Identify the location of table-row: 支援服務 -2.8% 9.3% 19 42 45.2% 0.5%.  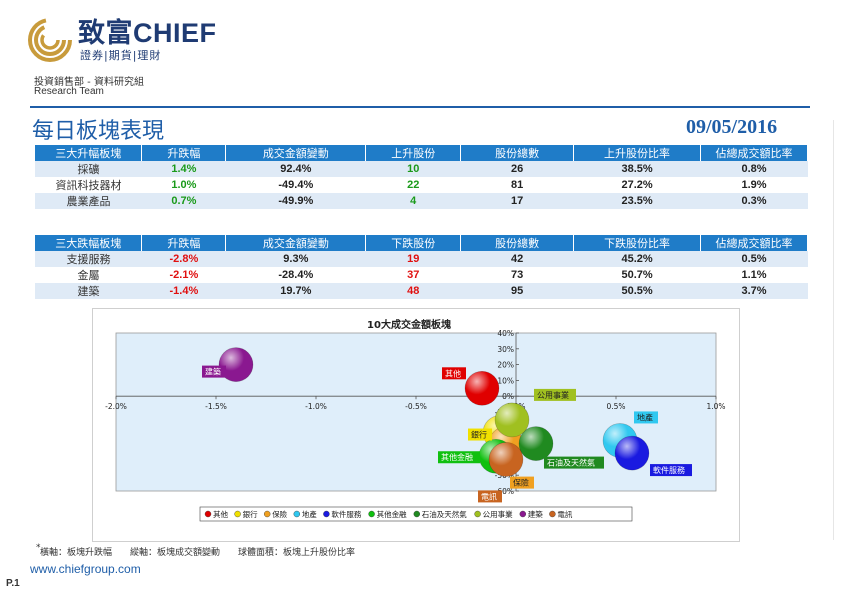
(421, 259).